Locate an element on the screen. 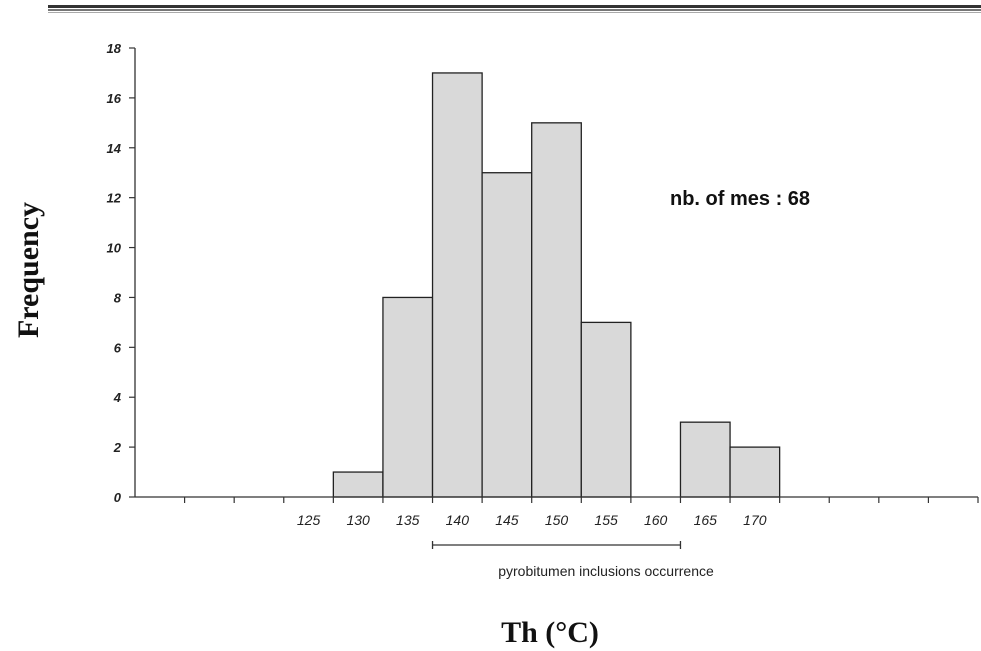 The image size is (981, 651). y-tick-label: 10 is located at coordinates (114, 248).